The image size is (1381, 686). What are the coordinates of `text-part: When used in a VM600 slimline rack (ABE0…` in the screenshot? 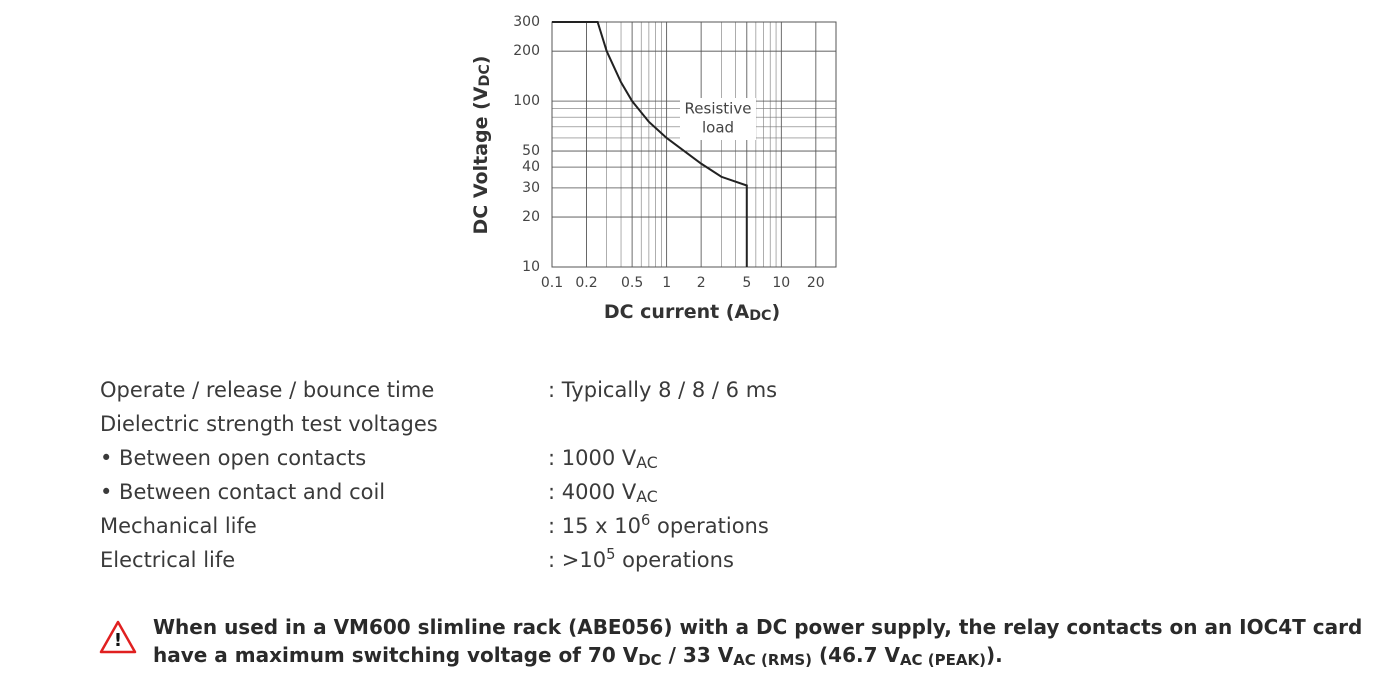 It's located at (757, 627).